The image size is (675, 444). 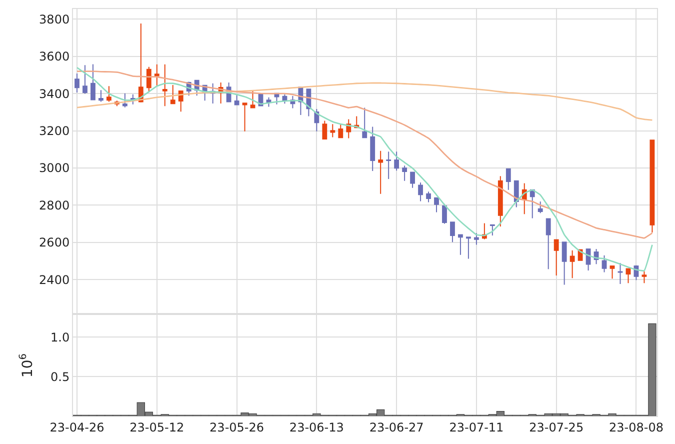 I want to click on x-tick-label: 23-04-26, so click(x=77, y=427).